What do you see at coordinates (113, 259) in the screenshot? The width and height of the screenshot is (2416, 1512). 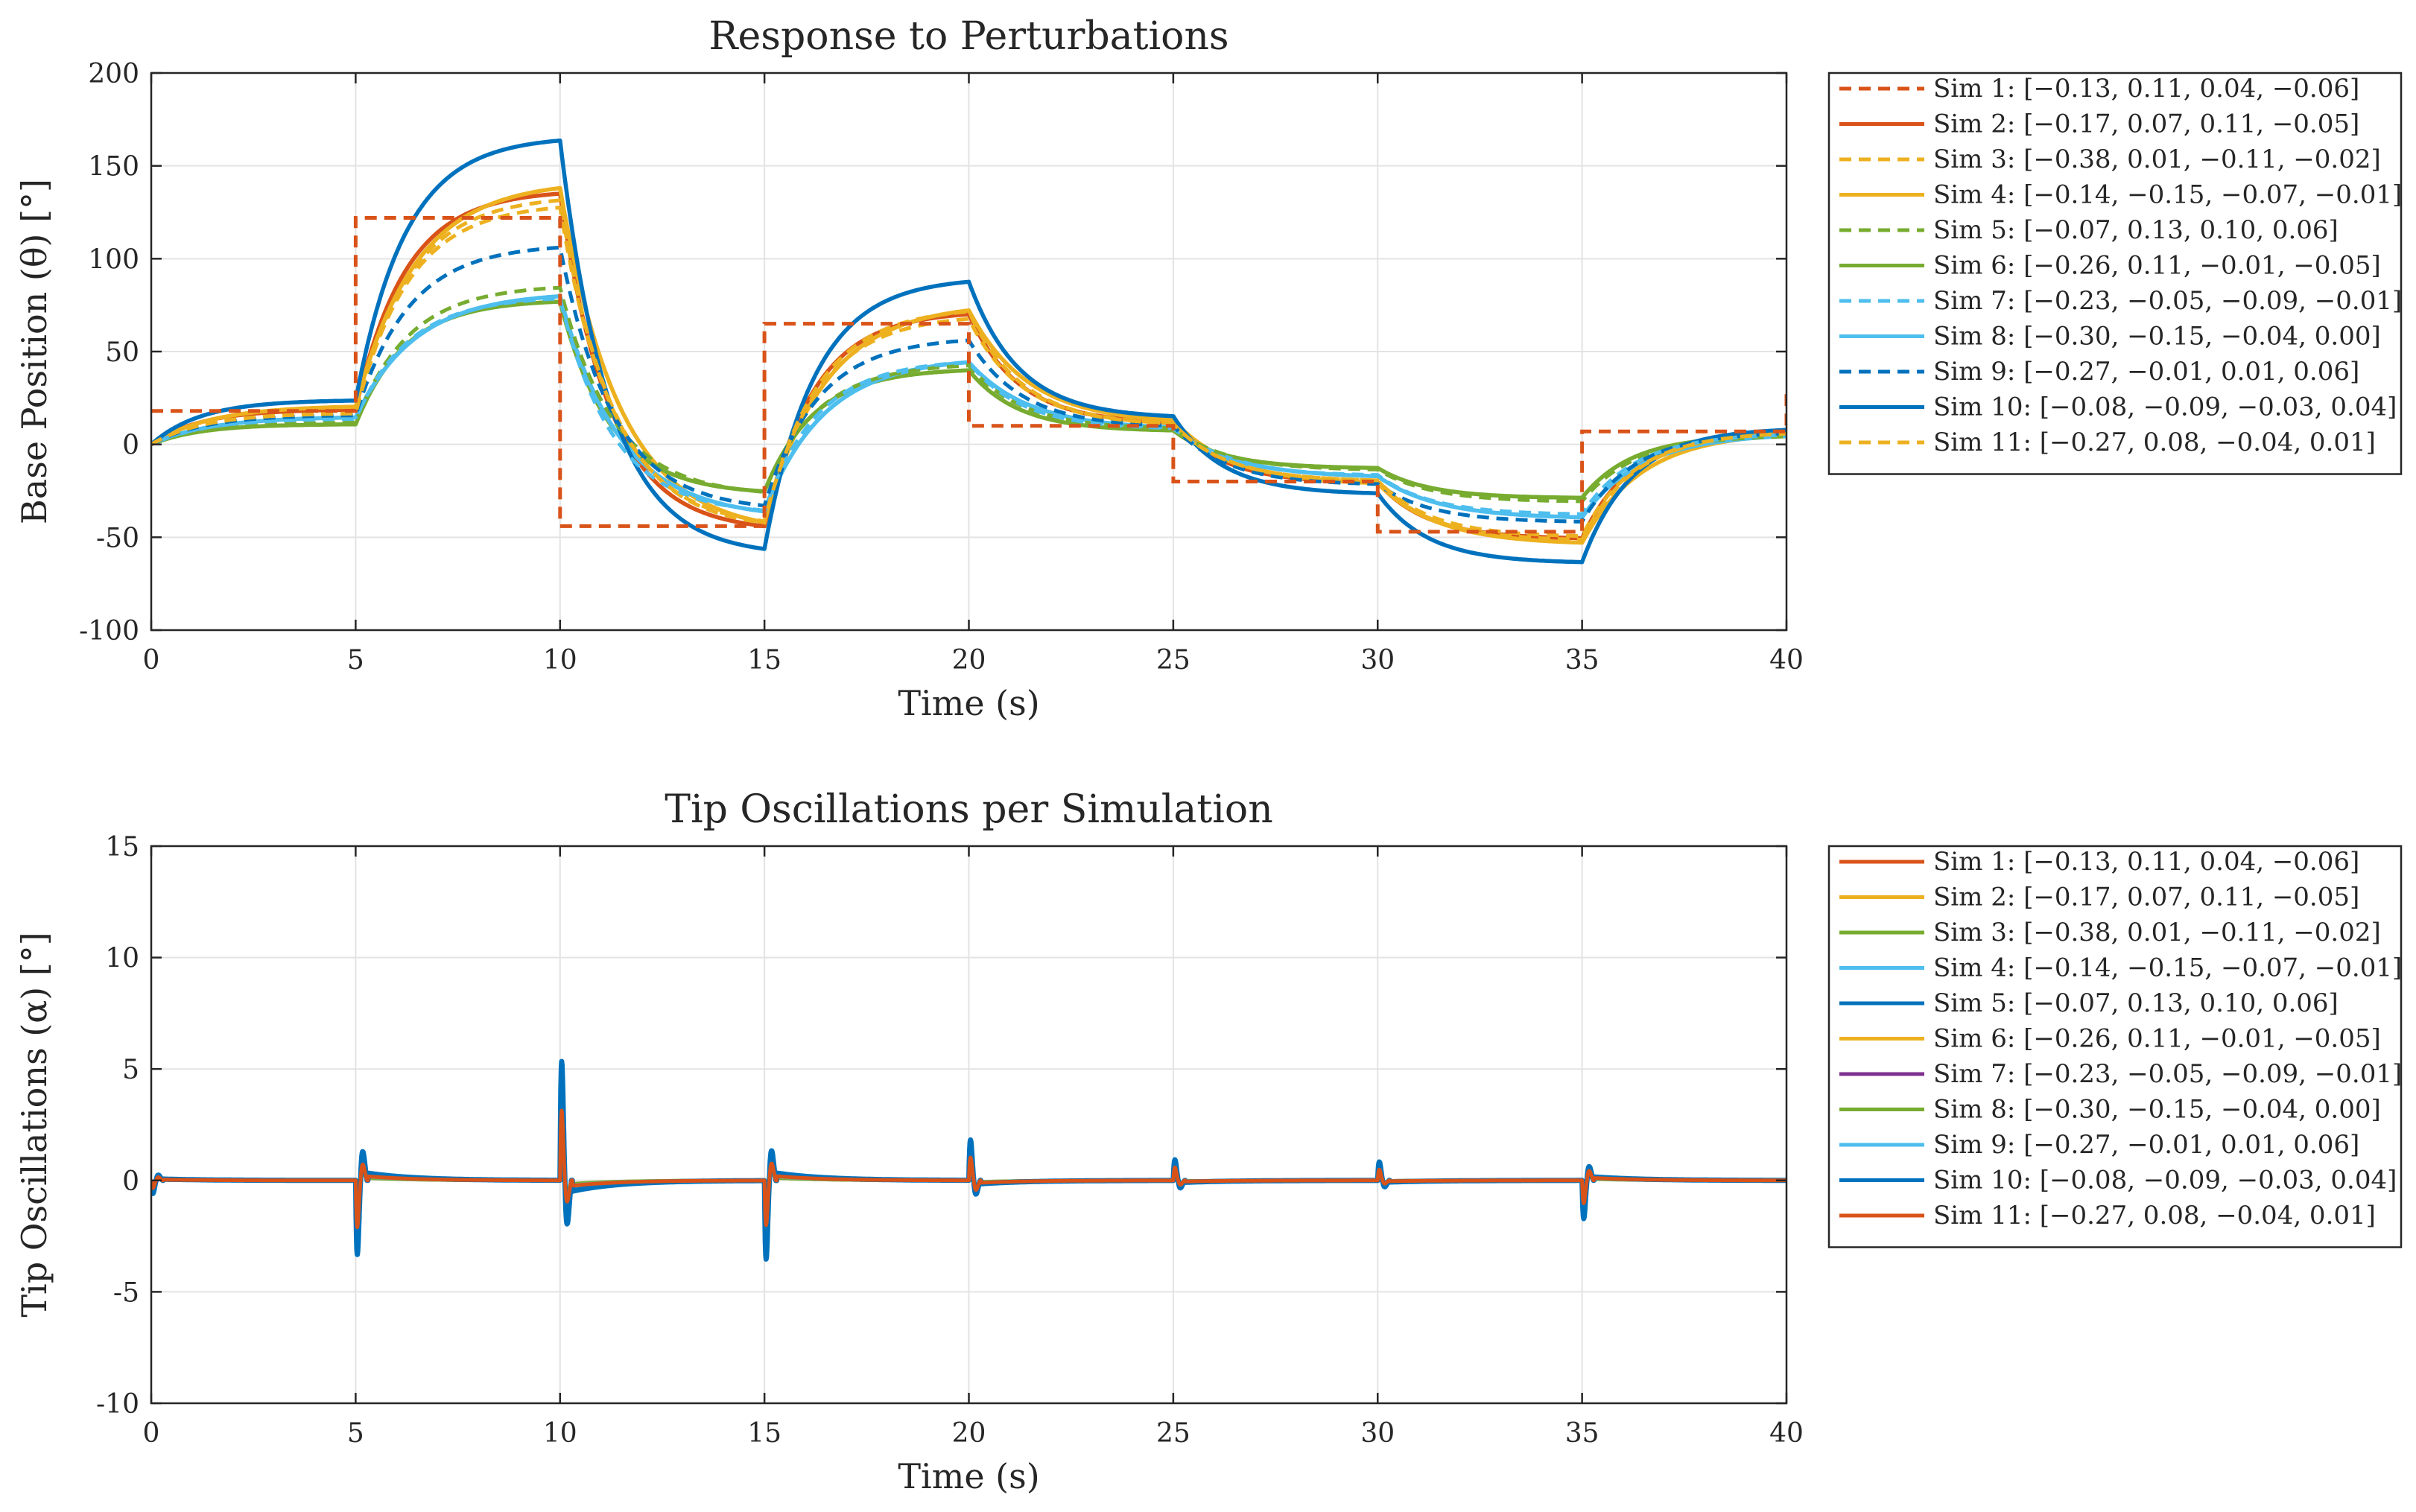 I see `y-tick-label: 100` at bounding box center [113, 259].